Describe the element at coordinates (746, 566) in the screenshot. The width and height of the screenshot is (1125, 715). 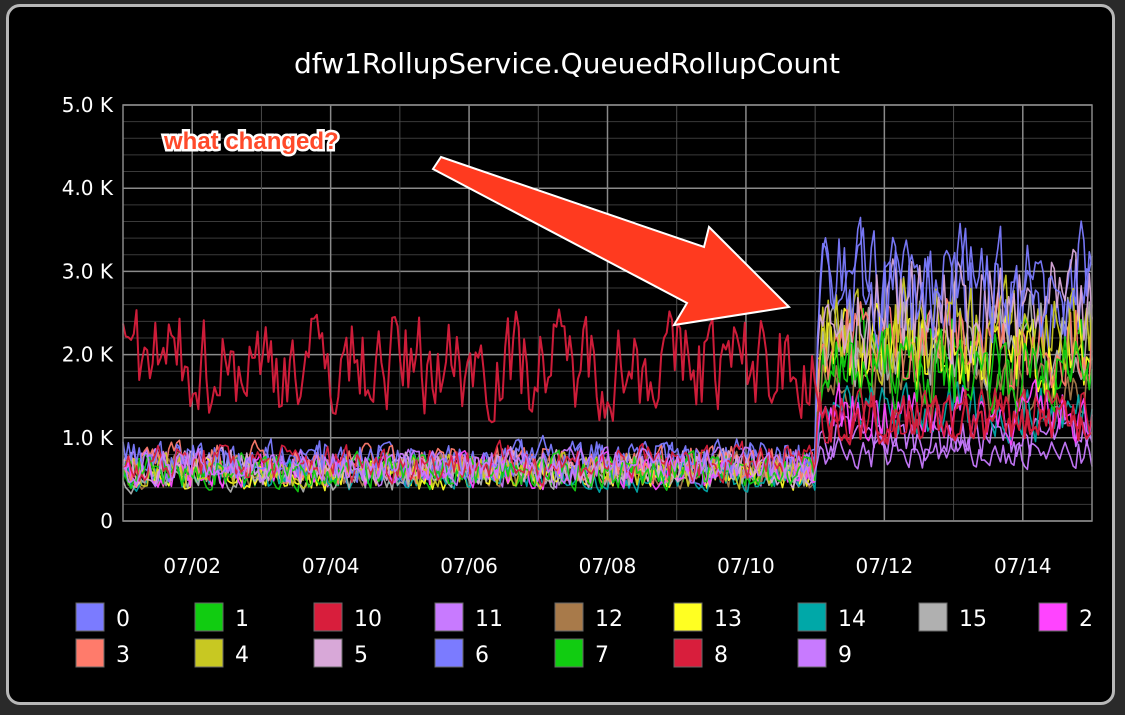
I see `x-tick-label: 07/10` at that location.